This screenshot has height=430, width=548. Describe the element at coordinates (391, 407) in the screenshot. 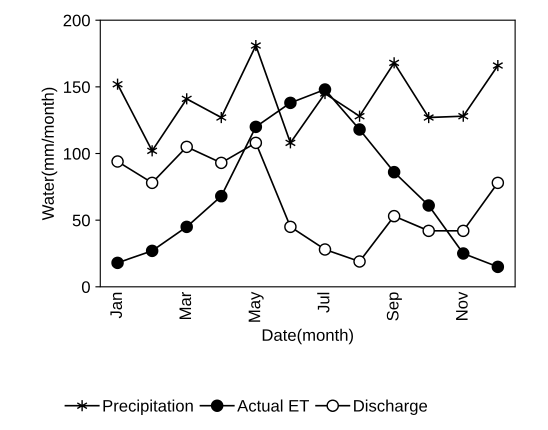

I see `legend-label: Discharge` at that location.